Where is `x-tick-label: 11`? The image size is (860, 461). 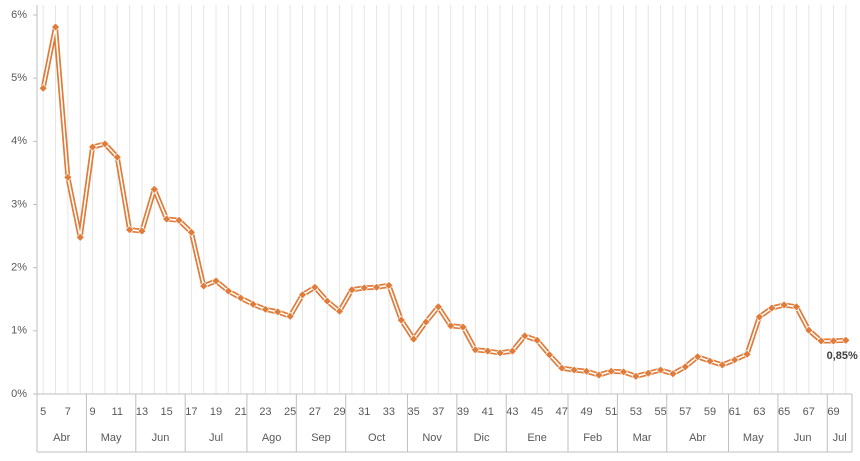 x-tick-label: 11 is located at coordinates (117, 412).